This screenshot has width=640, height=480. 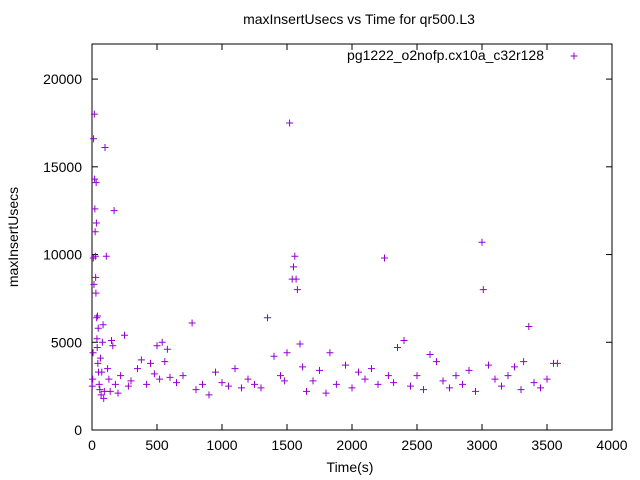 I want to click on legend-marker, so click(x=574, y=56).